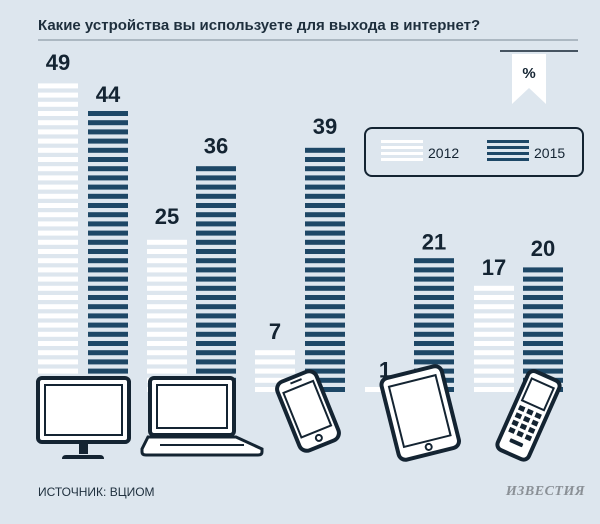 This screenshot has width=600, height=524. I want to click on legend-swatch-2012, so click(402, 150).